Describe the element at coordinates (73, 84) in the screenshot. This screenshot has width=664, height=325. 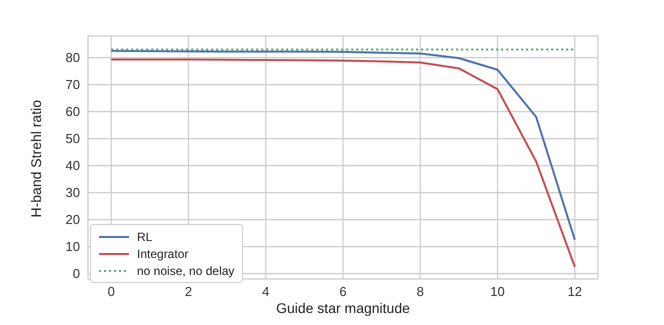
I see `y-tick-label: 70` at that location.